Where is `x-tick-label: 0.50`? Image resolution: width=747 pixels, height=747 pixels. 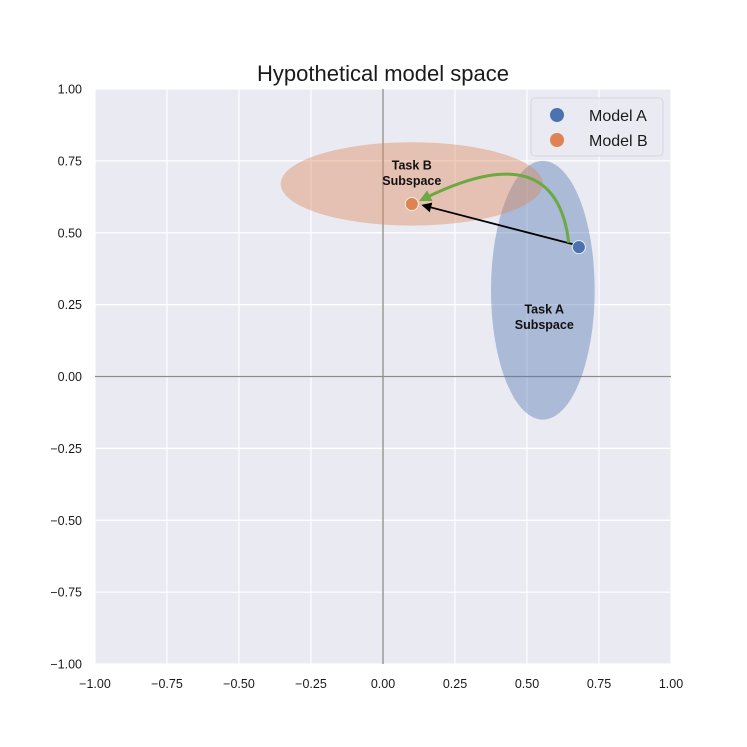 x-tick-label: 0.50 is located at coordinates (527, 684).